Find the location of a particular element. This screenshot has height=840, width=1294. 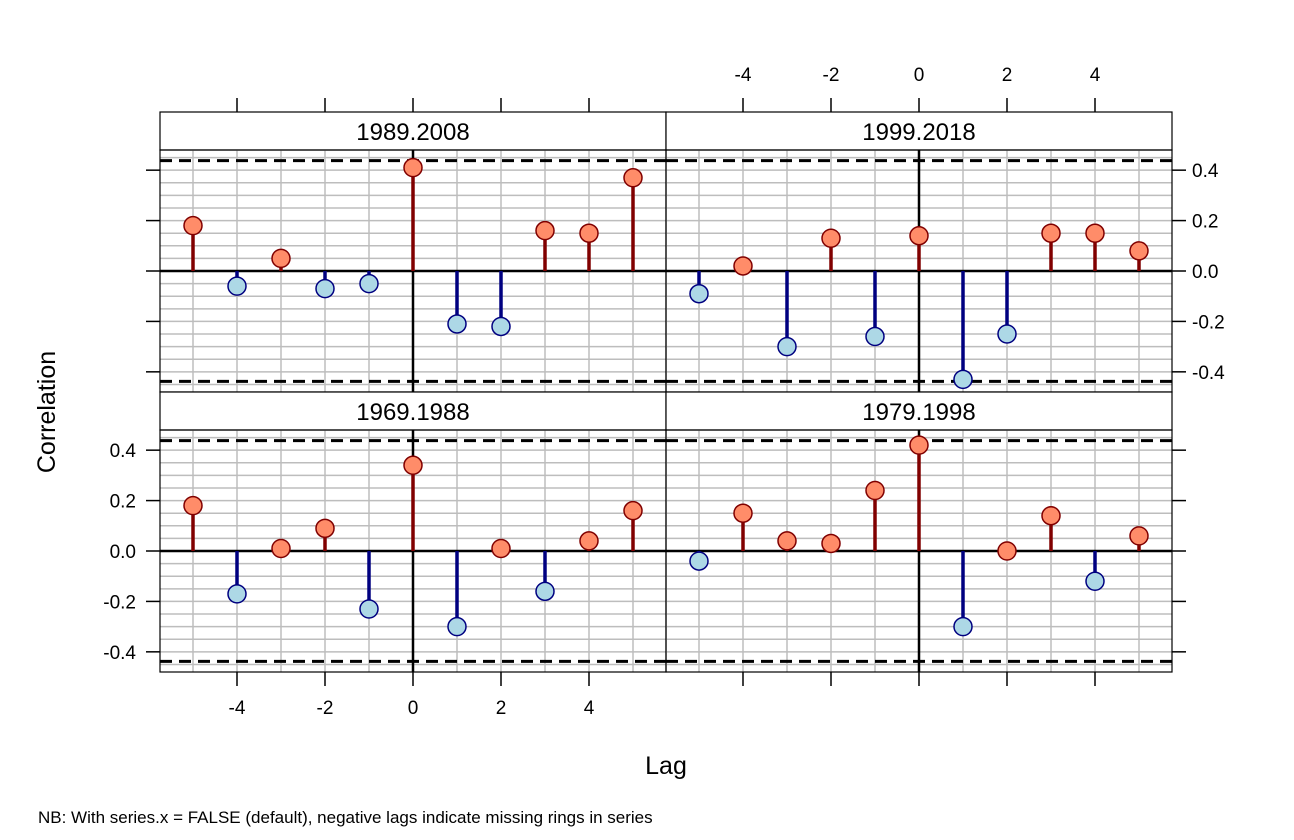

y-tick-label-right: -0.4 is located at coordinates (1208, 373).